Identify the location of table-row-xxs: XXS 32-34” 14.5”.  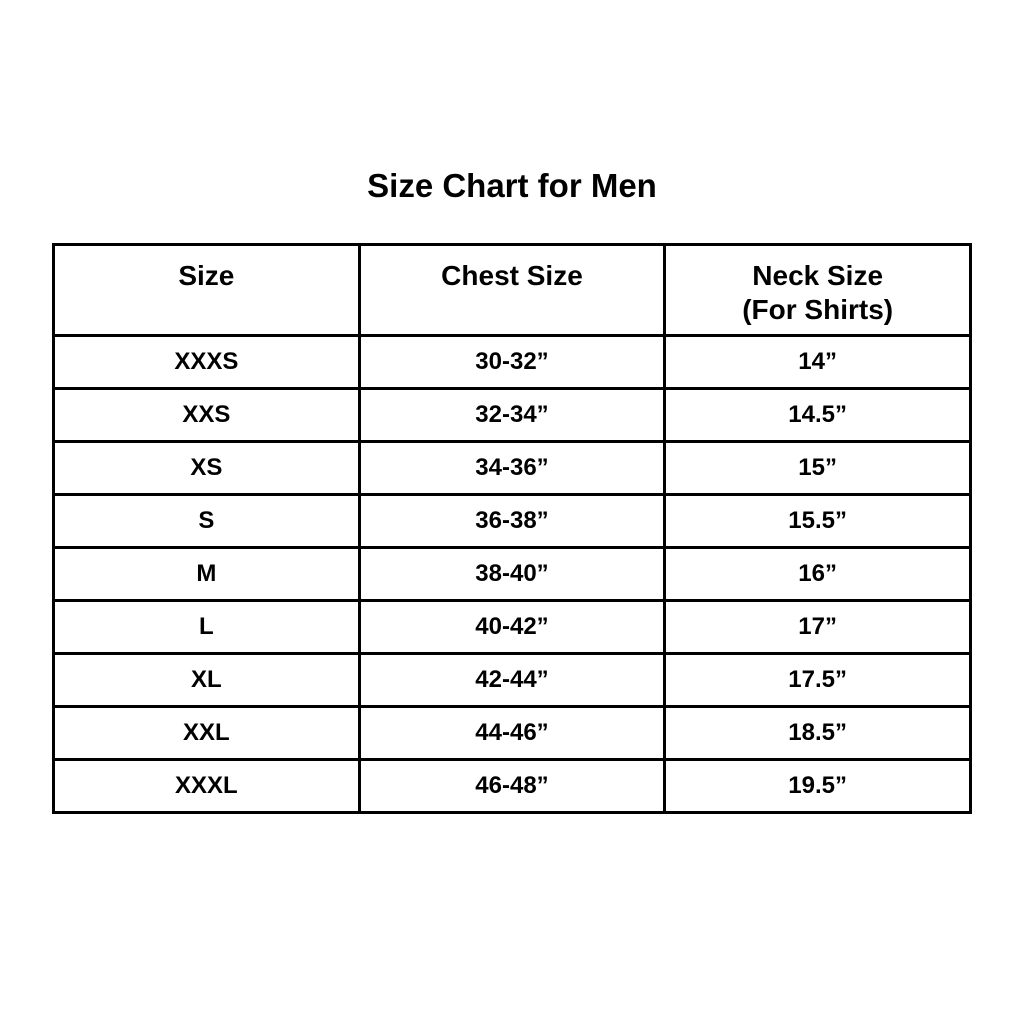
(512, 415).